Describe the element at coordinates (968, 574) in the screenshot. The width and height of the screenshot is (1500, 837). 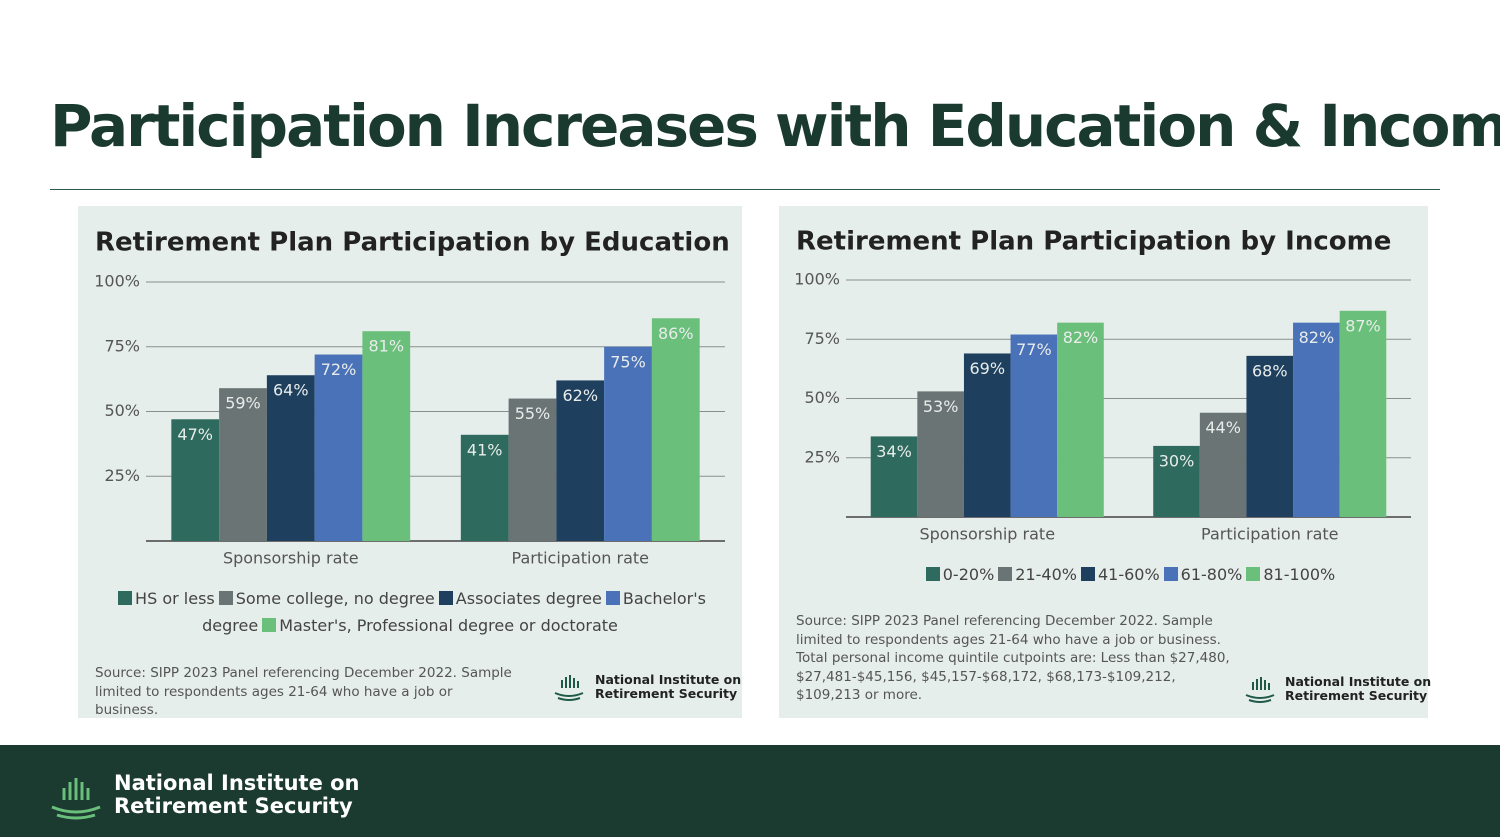
I see `legend-label: 0-20%` at that location.